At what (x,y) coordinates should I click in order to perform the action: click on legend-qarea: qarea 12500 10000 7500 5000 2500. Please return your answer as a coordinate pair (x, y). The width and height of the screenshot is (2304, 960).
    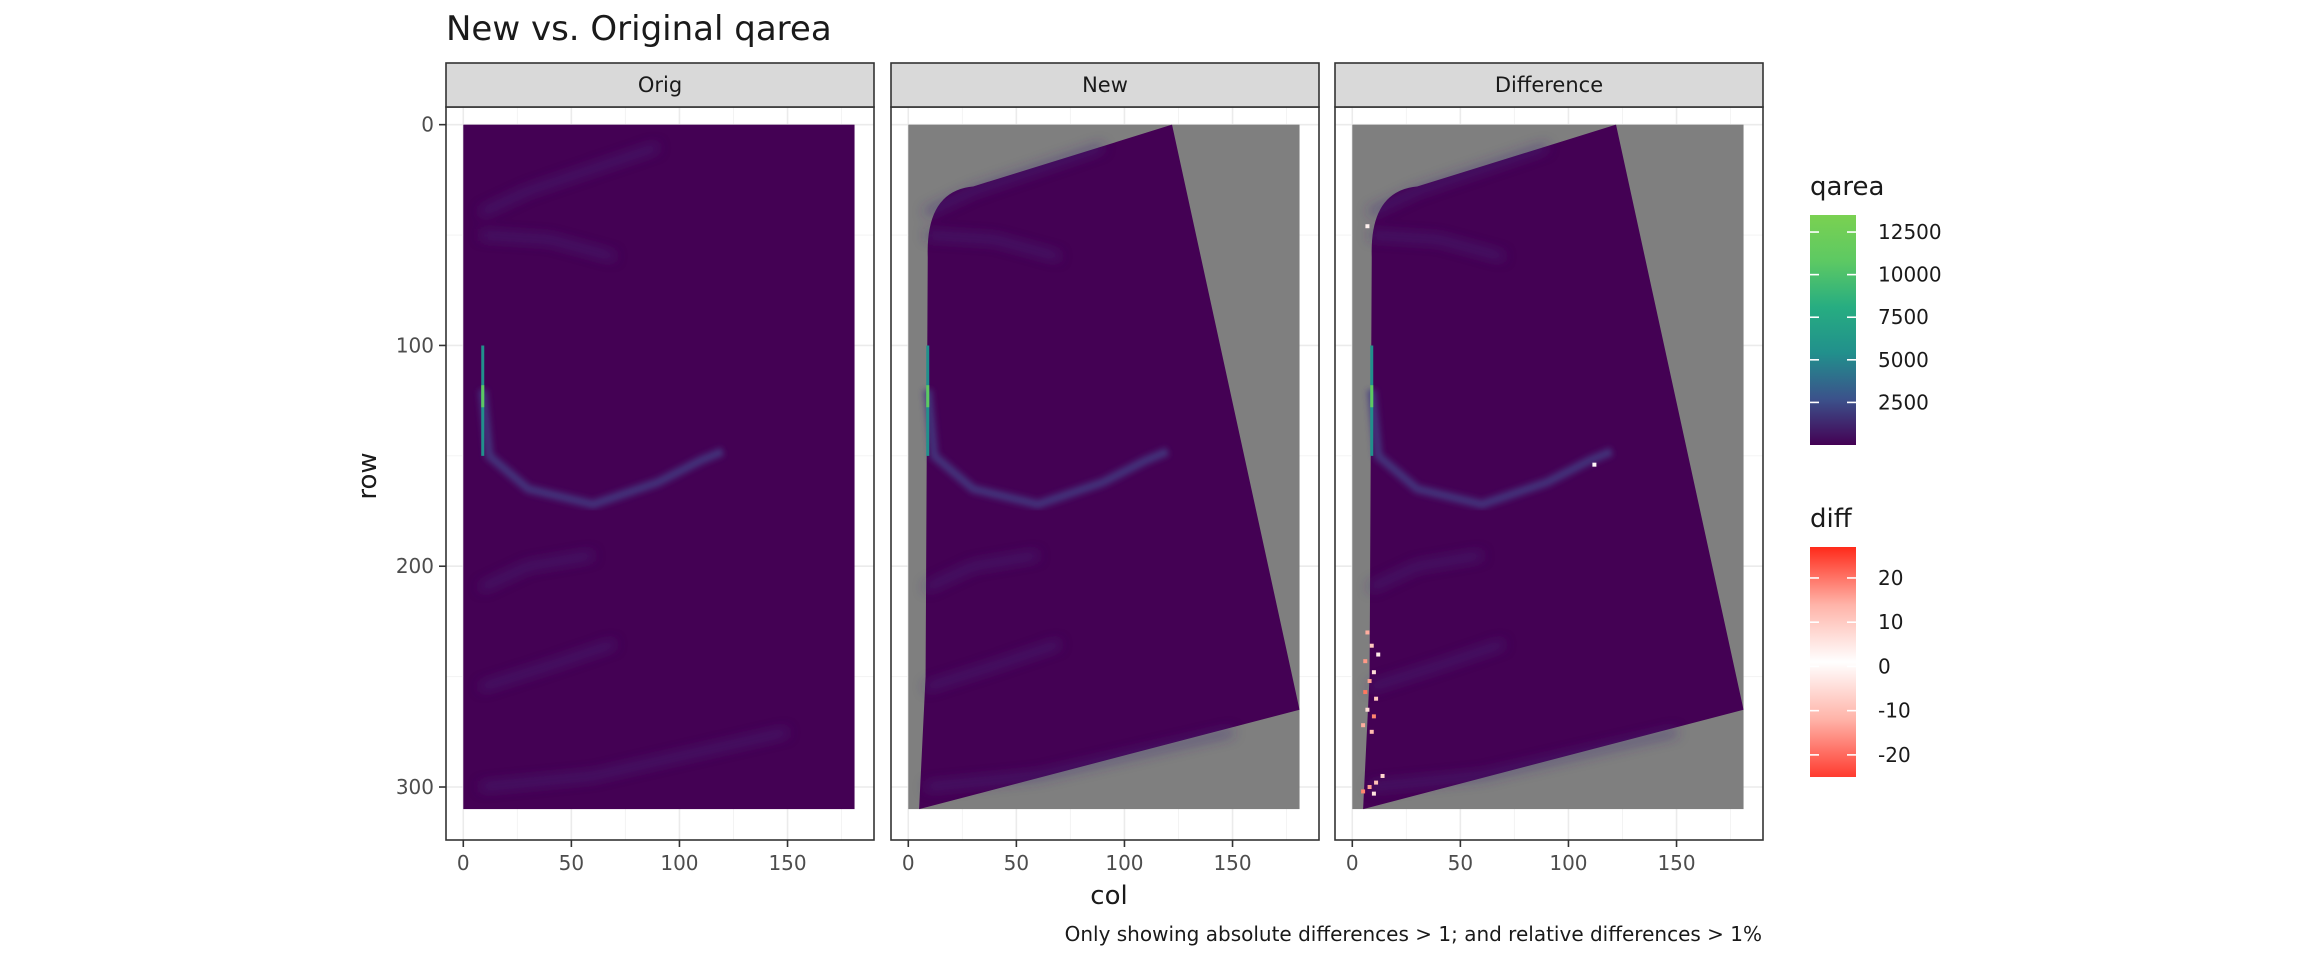
    Looking at the image, I should click on (1876, 308).